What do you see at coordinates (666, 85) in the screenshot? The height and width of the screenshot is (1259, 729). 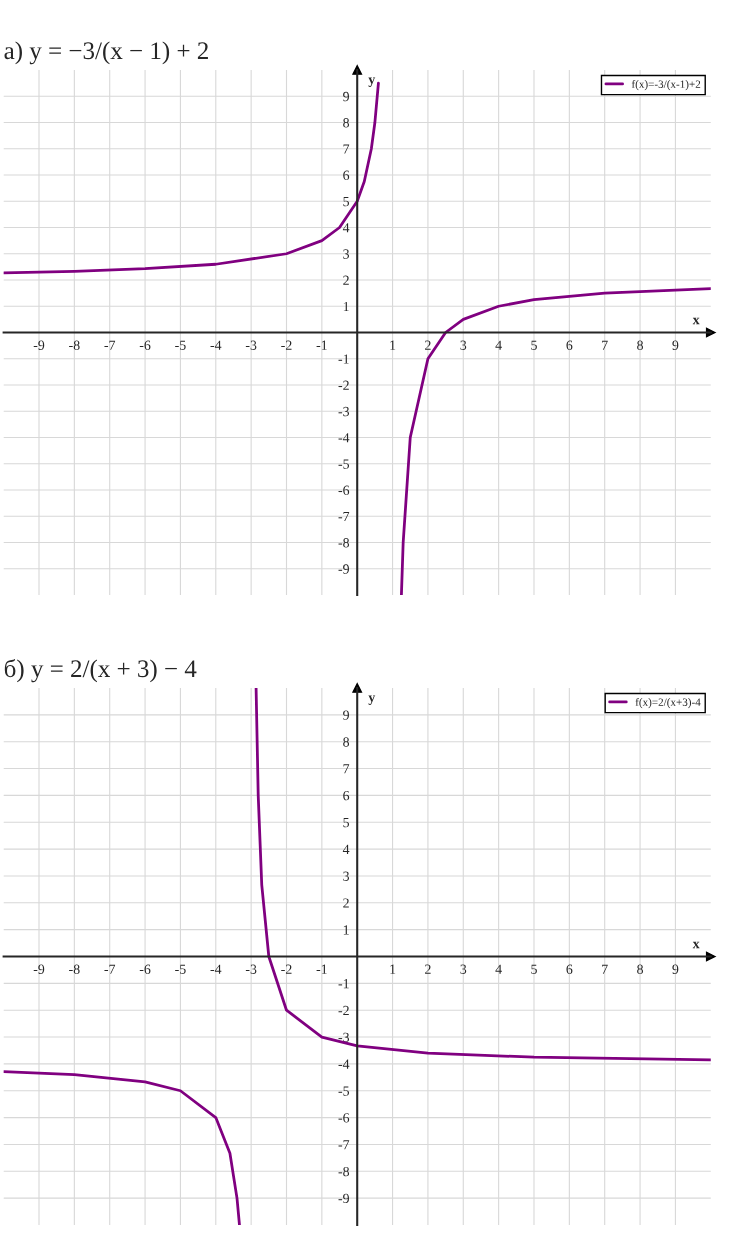 I see `legend-label: f(x)=-3/(x-1)+2` at bounding box center [666, 85].